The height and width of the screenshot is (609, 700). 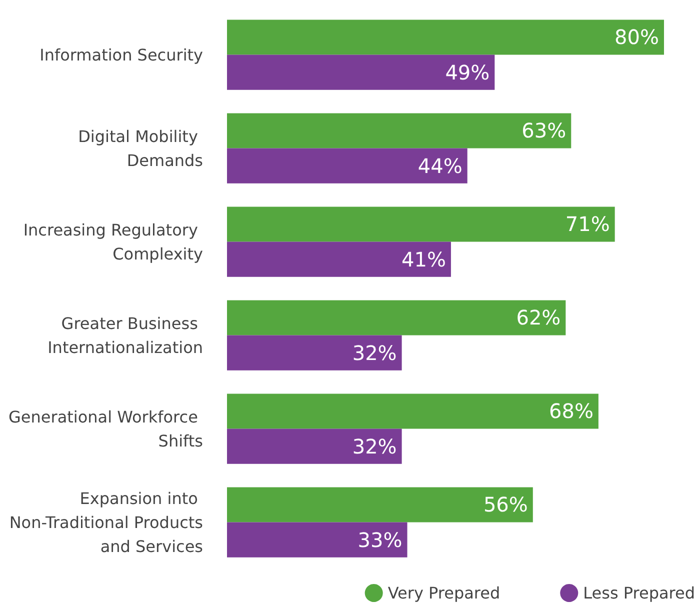 I want to click on data-label: 63%, so click(x=544, y=130).